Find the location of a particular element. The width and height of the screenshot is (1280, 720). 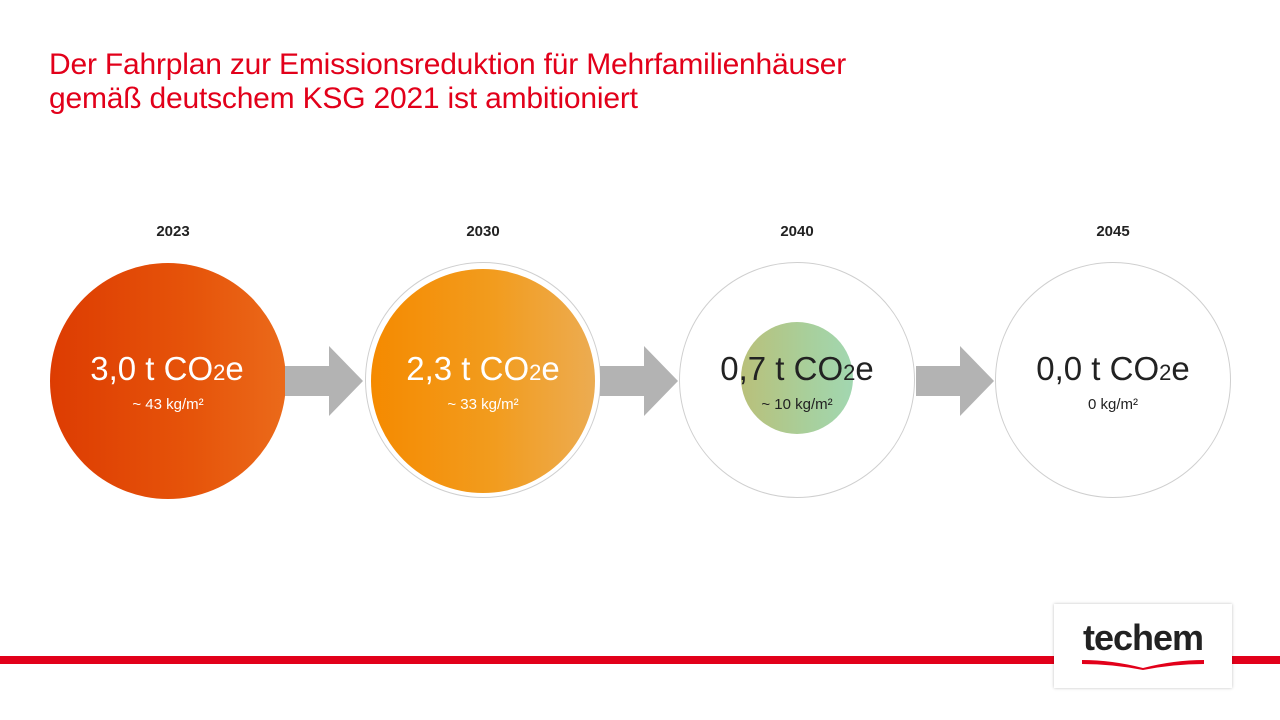

emission-value-2045: 0,0 t CO2e is located at coordinates (1113, 368).